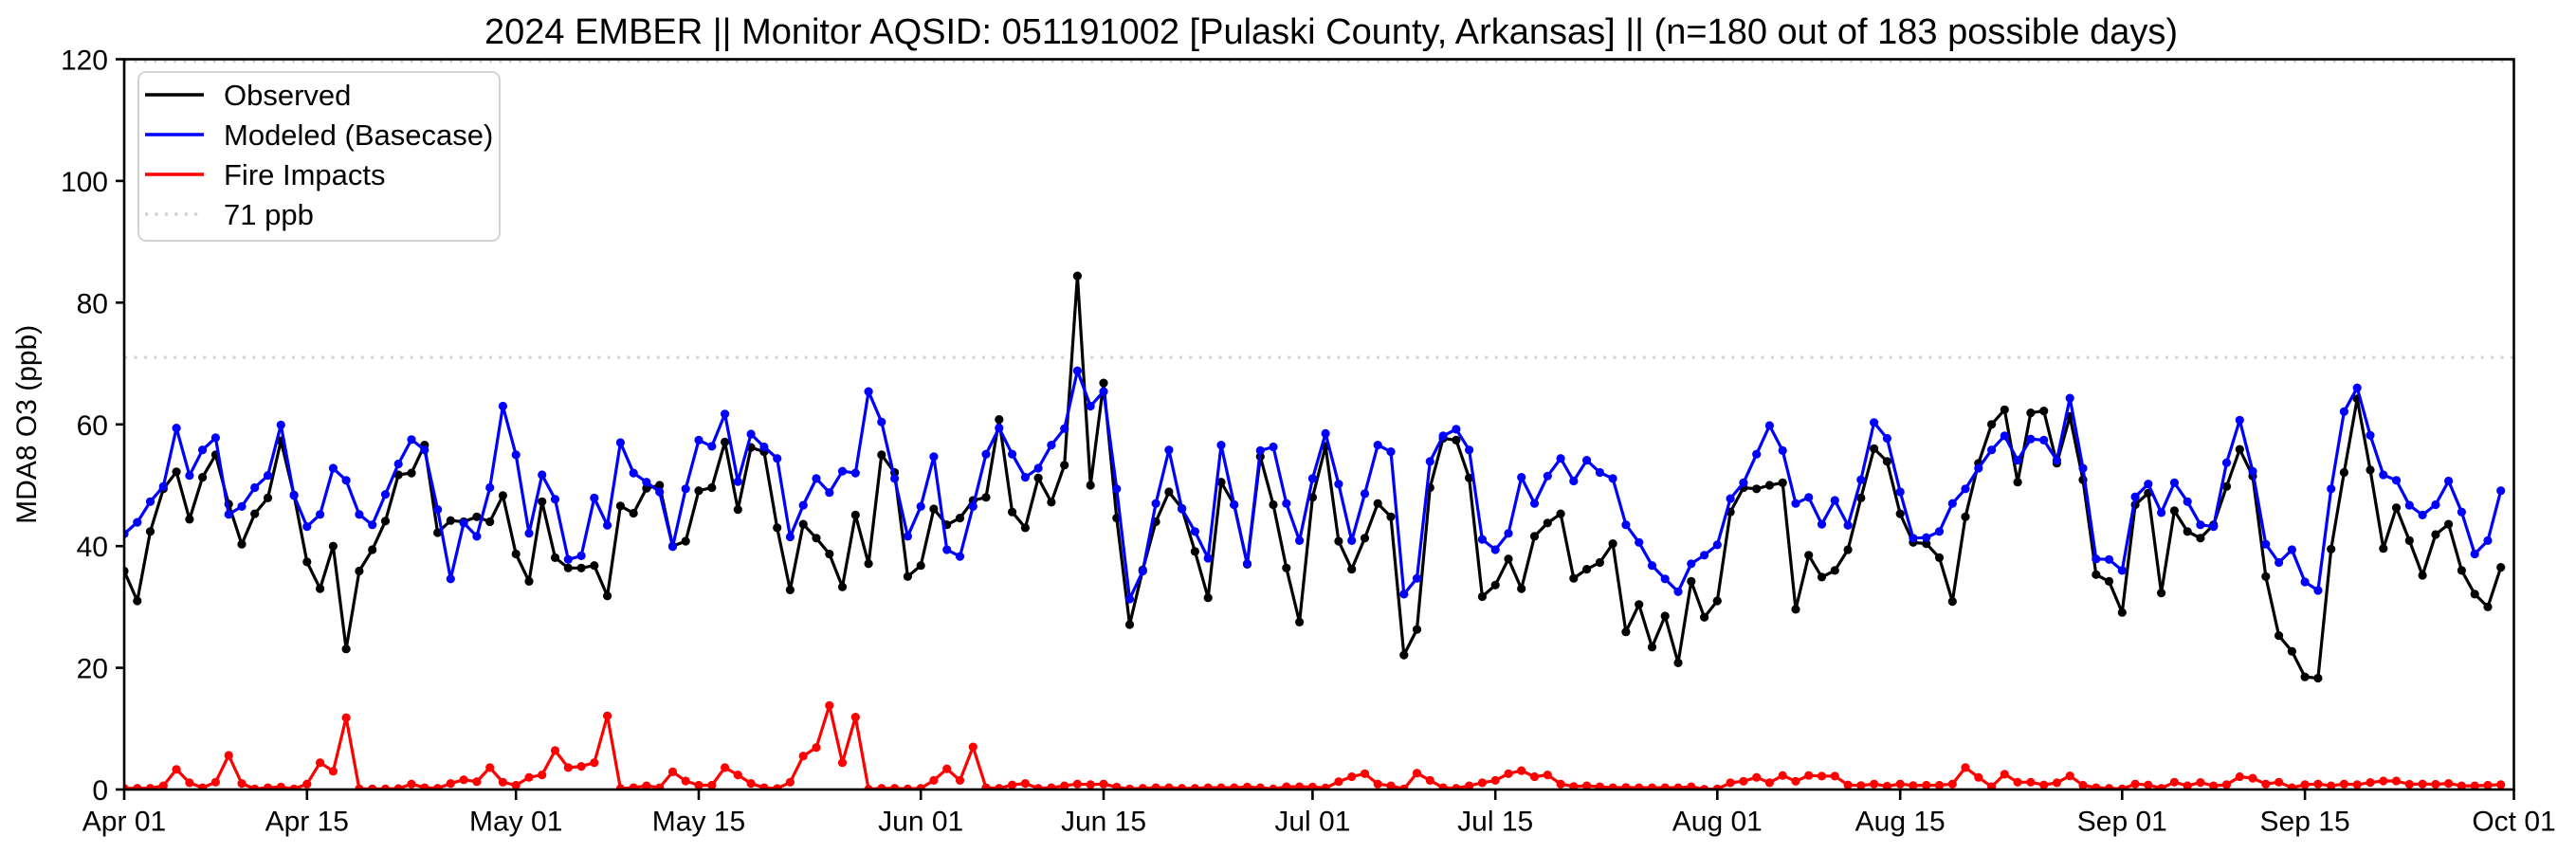 This screenshot has width=2576, height=853. What do you see at coordinates (92, 669) in the screenshot?
I see `svg-text: 20` at bounding box center [92, 669].